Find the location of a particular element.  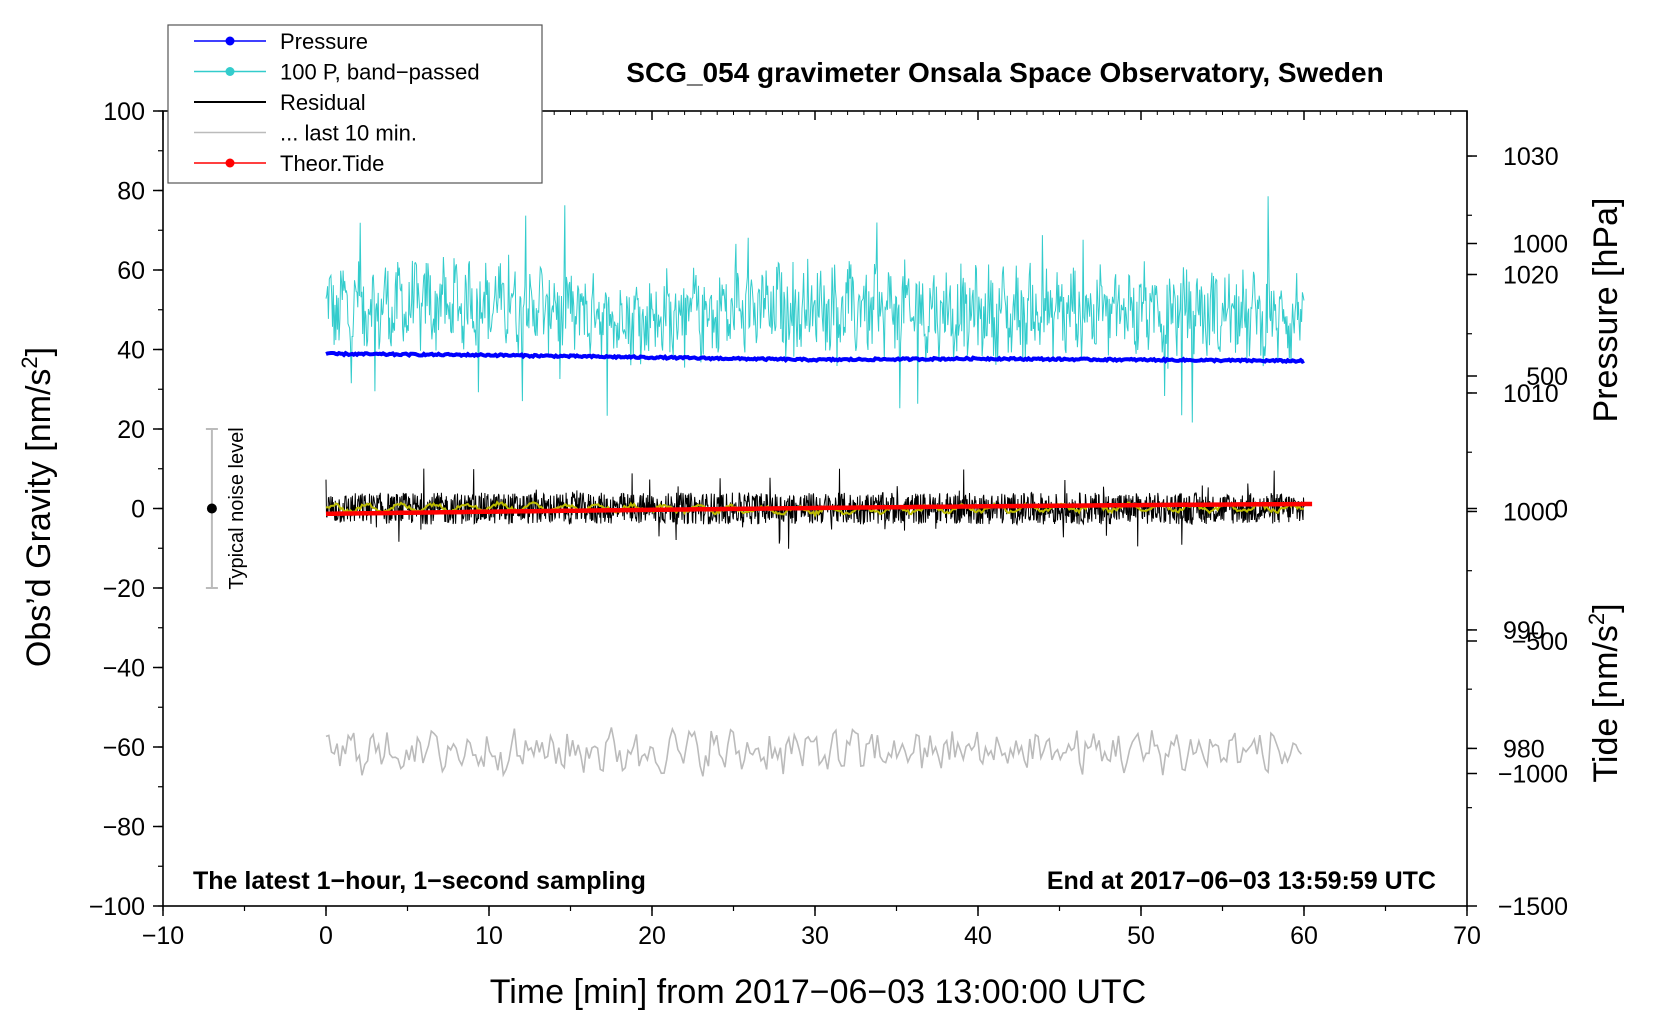

y-tick-label: 40 is located at coordinates (131, 351).